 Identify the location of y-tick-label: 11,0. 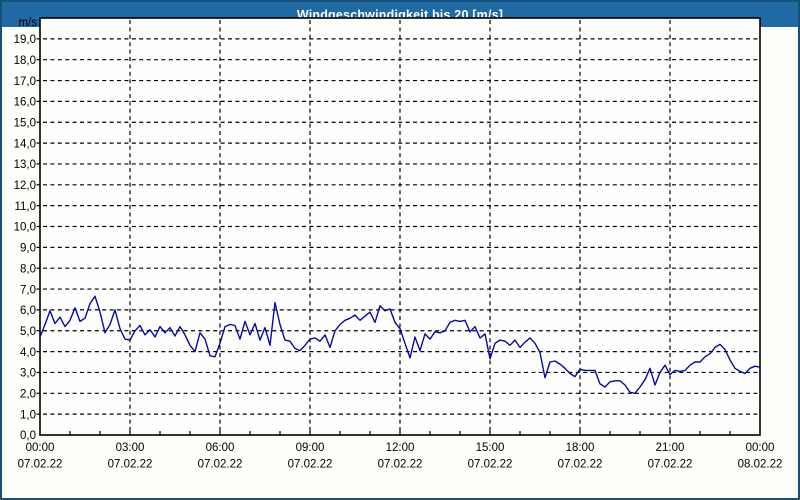
(25, 207).